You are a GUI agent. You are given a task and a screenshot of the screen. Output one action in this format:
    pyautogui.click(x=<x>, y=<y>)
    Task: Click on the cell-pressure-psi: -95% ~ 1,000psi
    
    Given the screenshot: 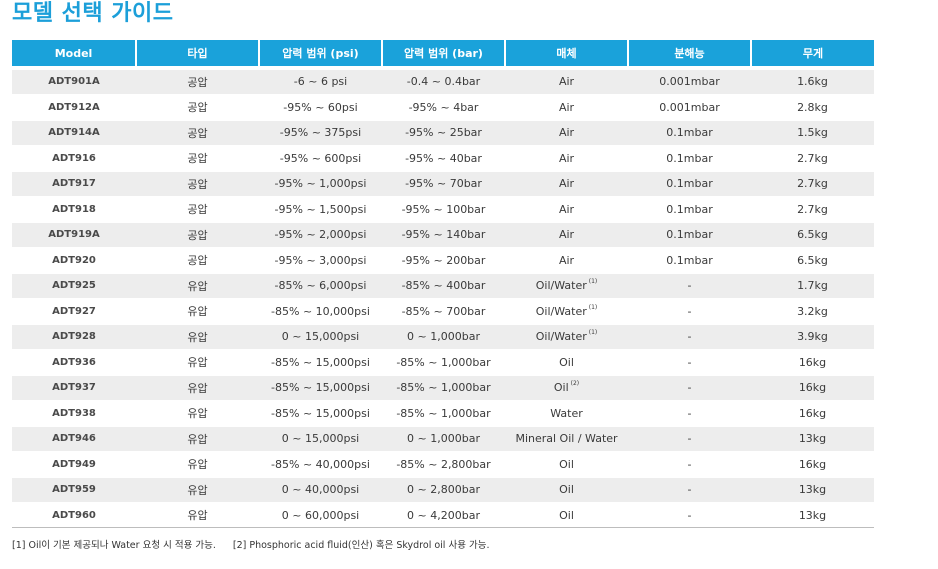 What is the action you would take?
    pyautogui.click(x=320, y=183)
    